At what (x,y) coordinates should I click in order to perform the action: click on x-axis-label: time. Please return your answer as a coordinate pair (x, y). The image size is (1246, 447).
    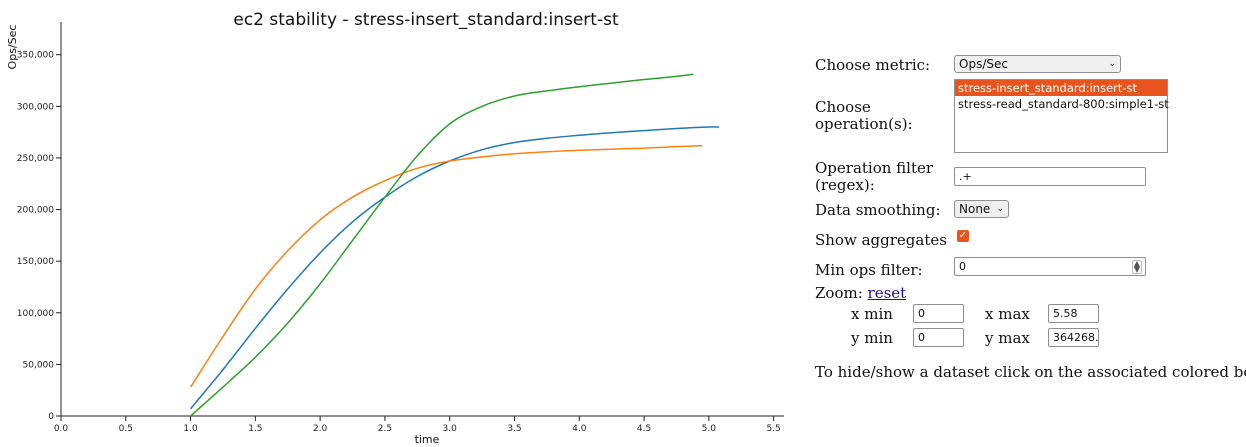
    Looking at the image, I should click on (427, 439).